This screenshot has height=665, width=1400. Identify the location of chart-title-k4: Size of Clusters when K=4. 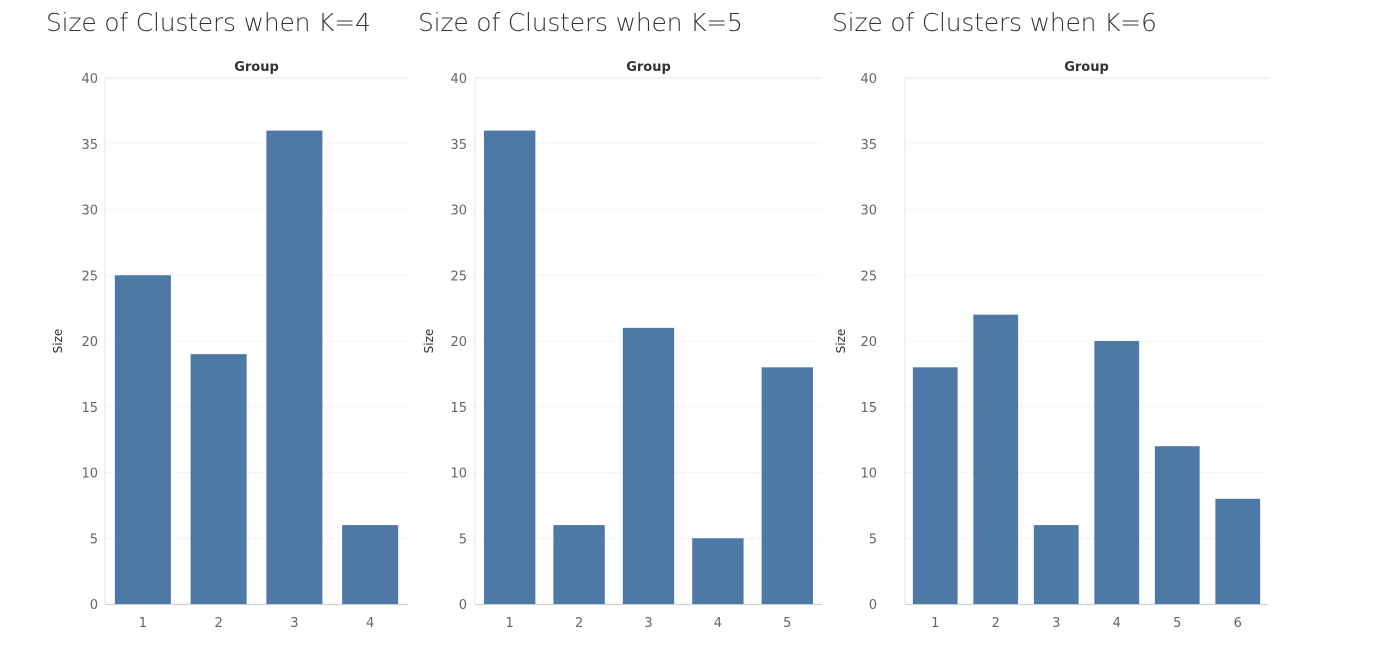
(208, 22).